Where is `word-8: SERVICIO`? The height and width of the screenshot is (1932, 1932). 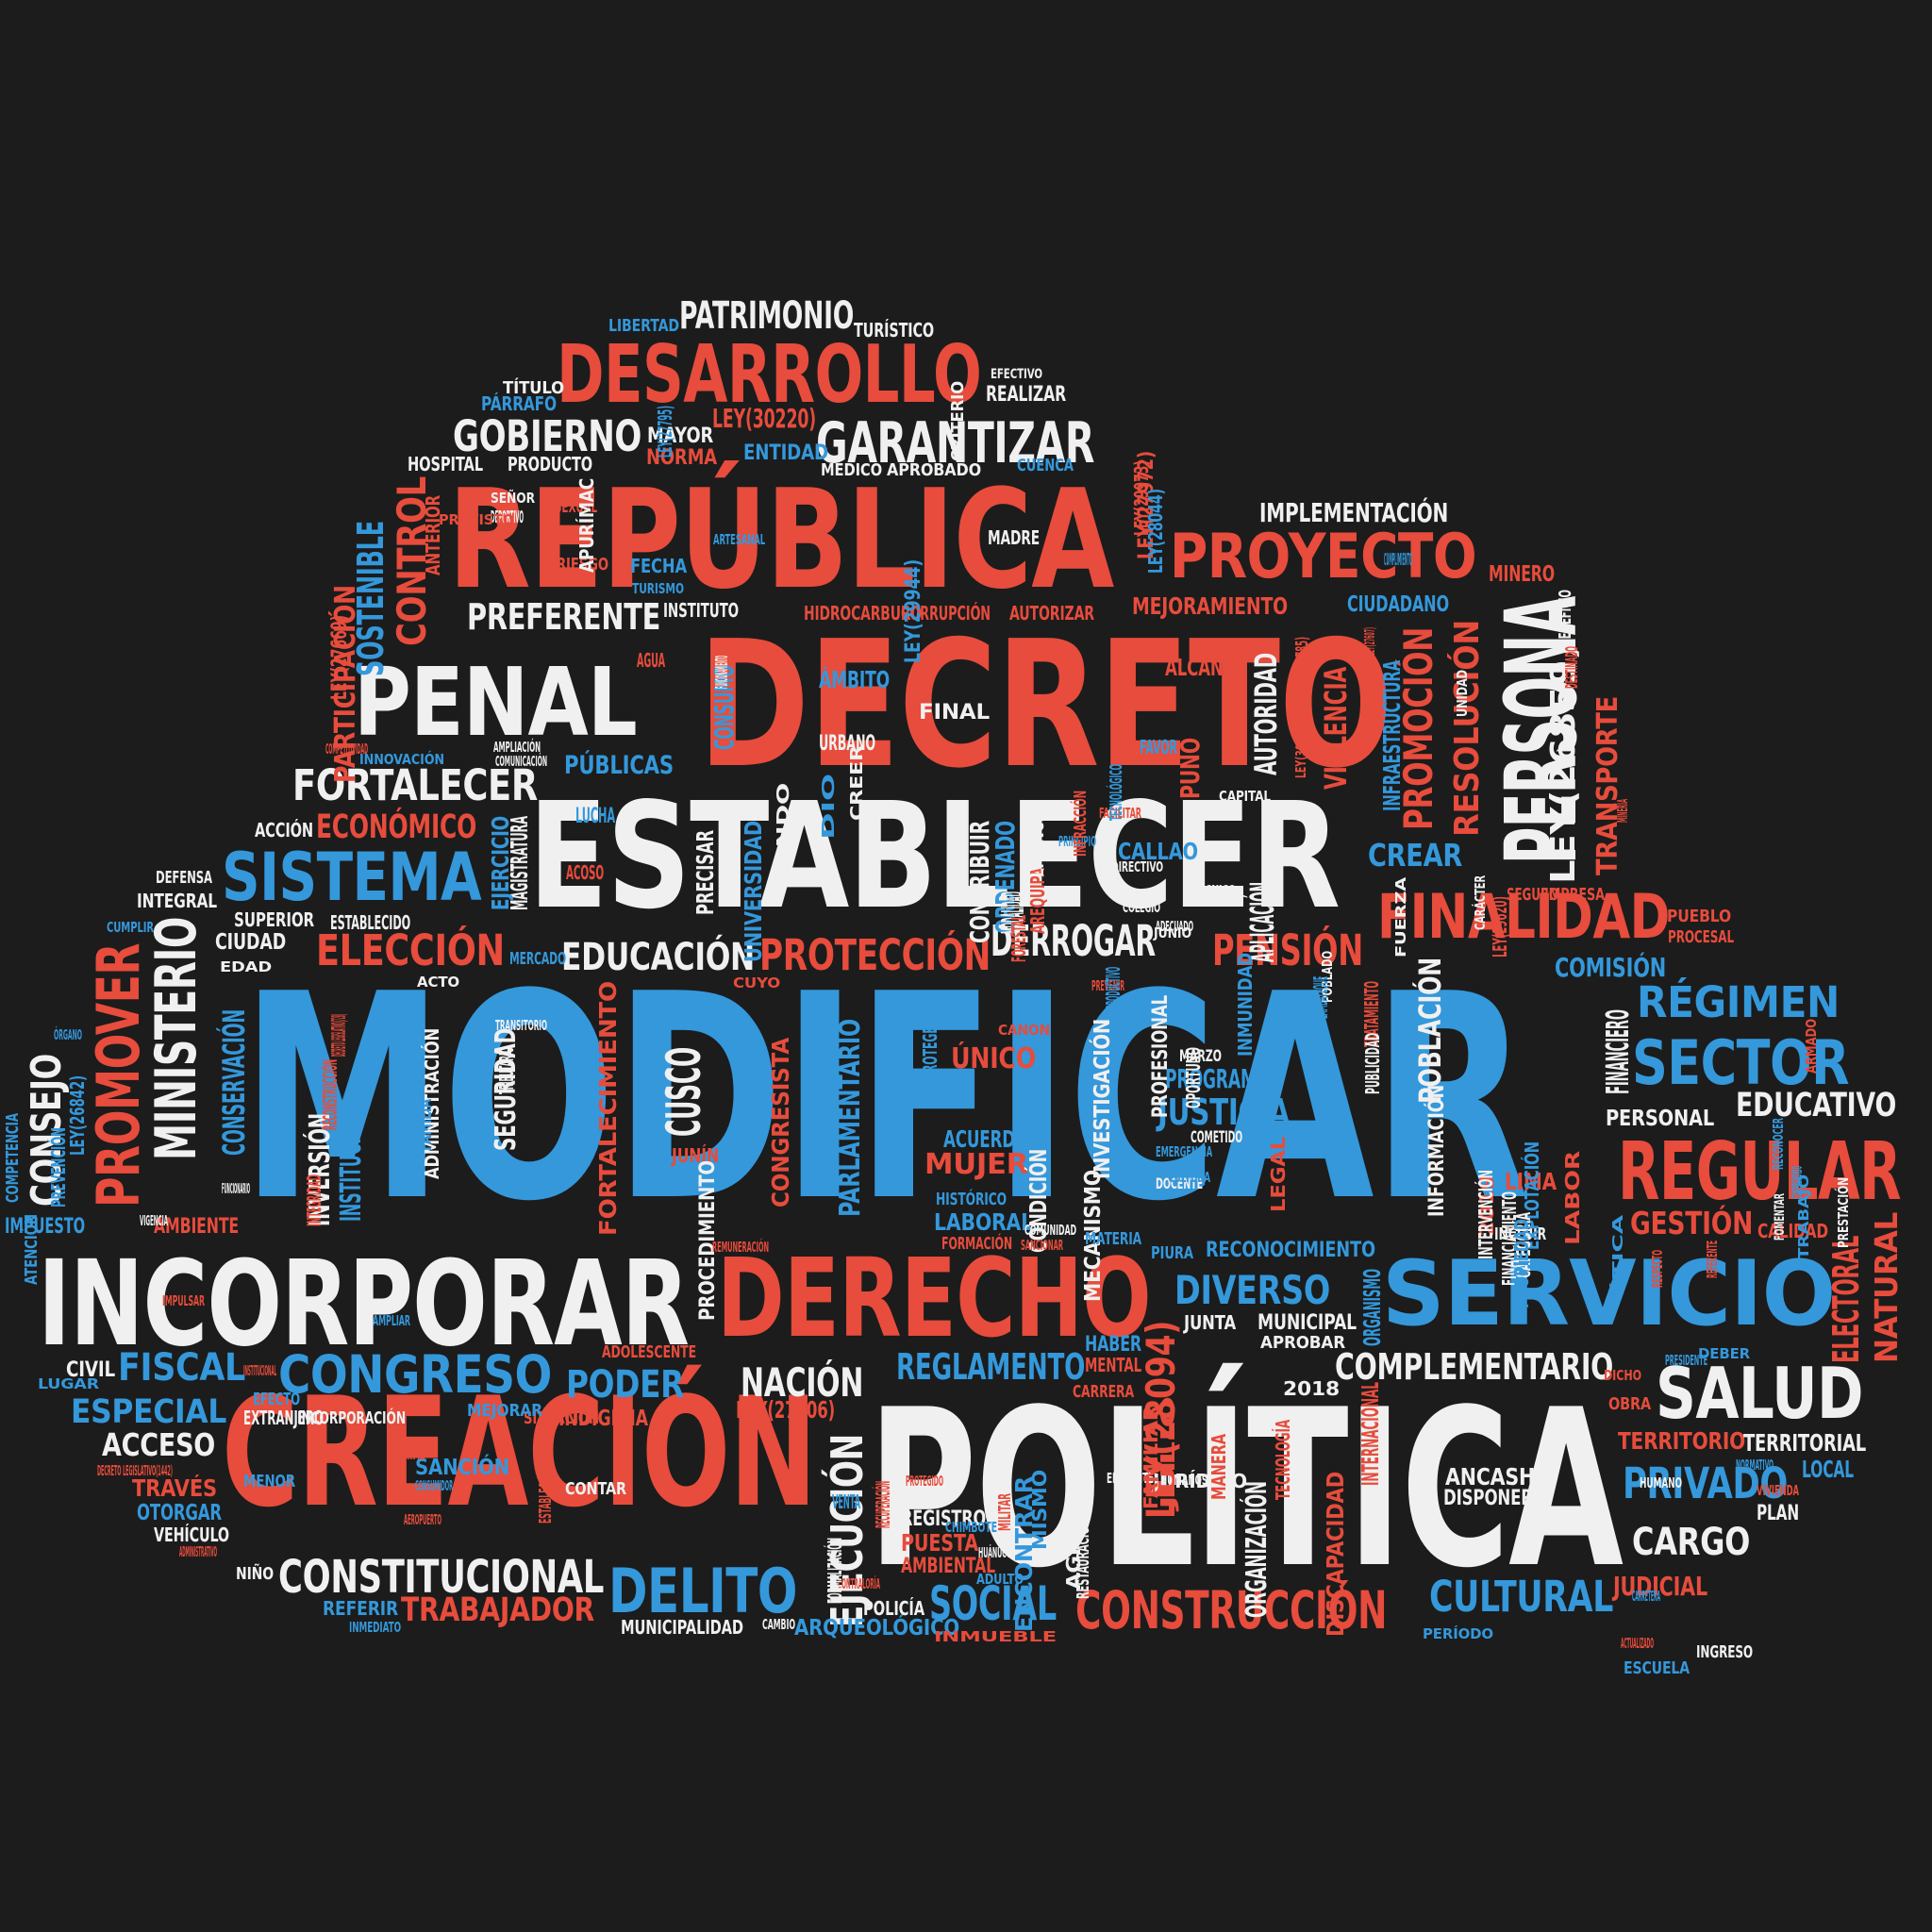
word-8: SERVICIO is located at coordinates (1609, 1294).